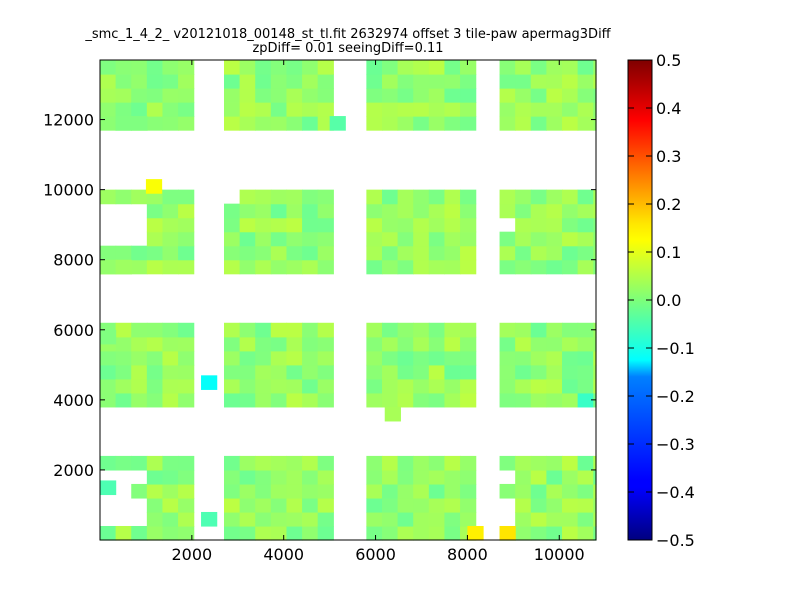 The width and height of the screenshot is (800, 600). What do you see at coordinates (668, 252) in the screenshot?
I see `colorbar-tick-label: 0.1` at bounding box center [668, 252].